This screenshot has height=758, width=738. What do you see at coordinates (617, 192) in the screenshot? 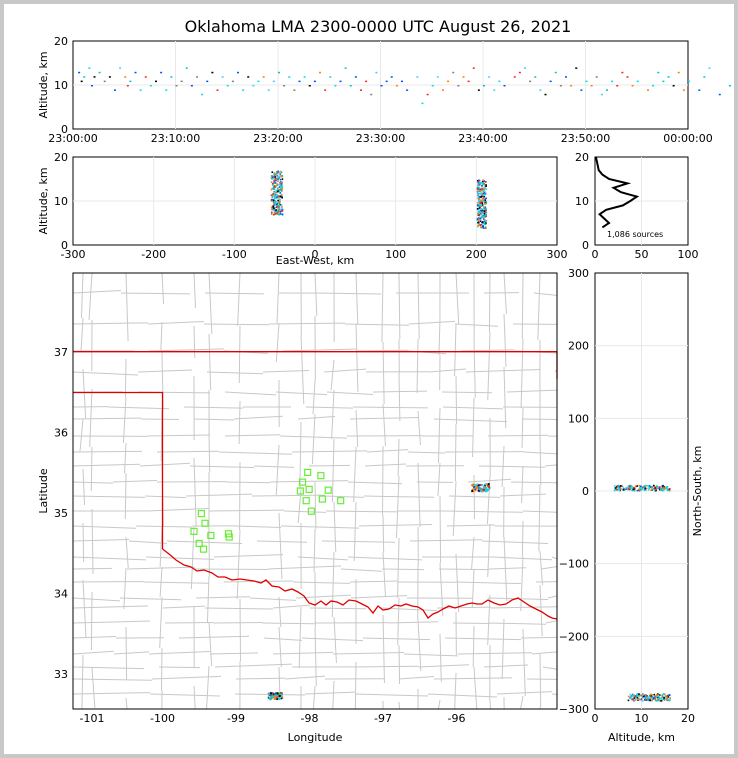
I see `histogram-line` at bounding box center [617, 192].